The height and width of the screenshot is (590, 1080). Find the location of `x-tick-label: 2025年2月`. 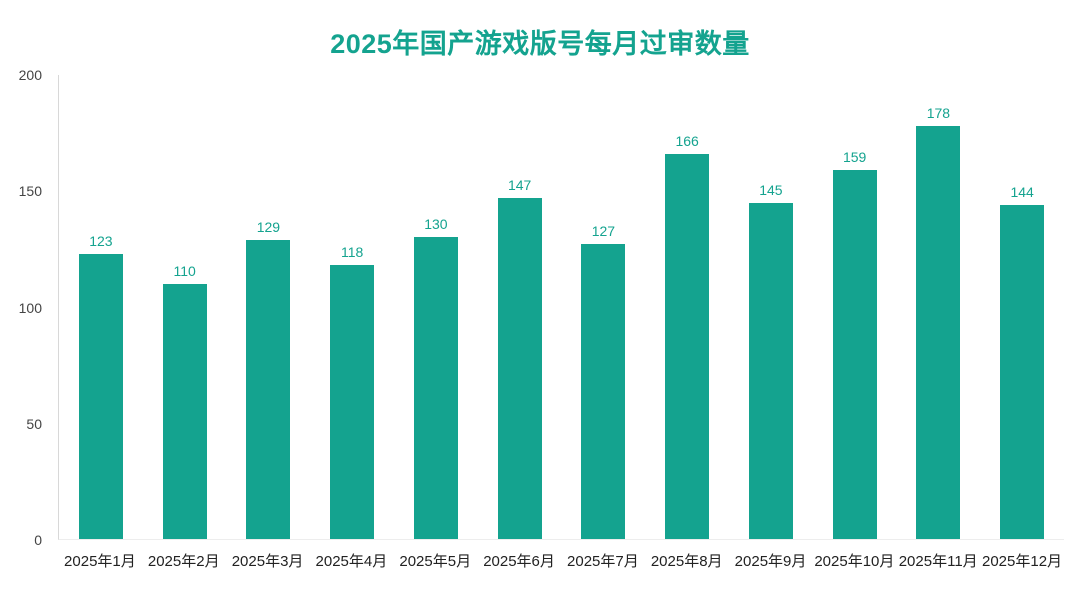

x-tick-label: 2025年2月 is located at coordinates (183, 561).